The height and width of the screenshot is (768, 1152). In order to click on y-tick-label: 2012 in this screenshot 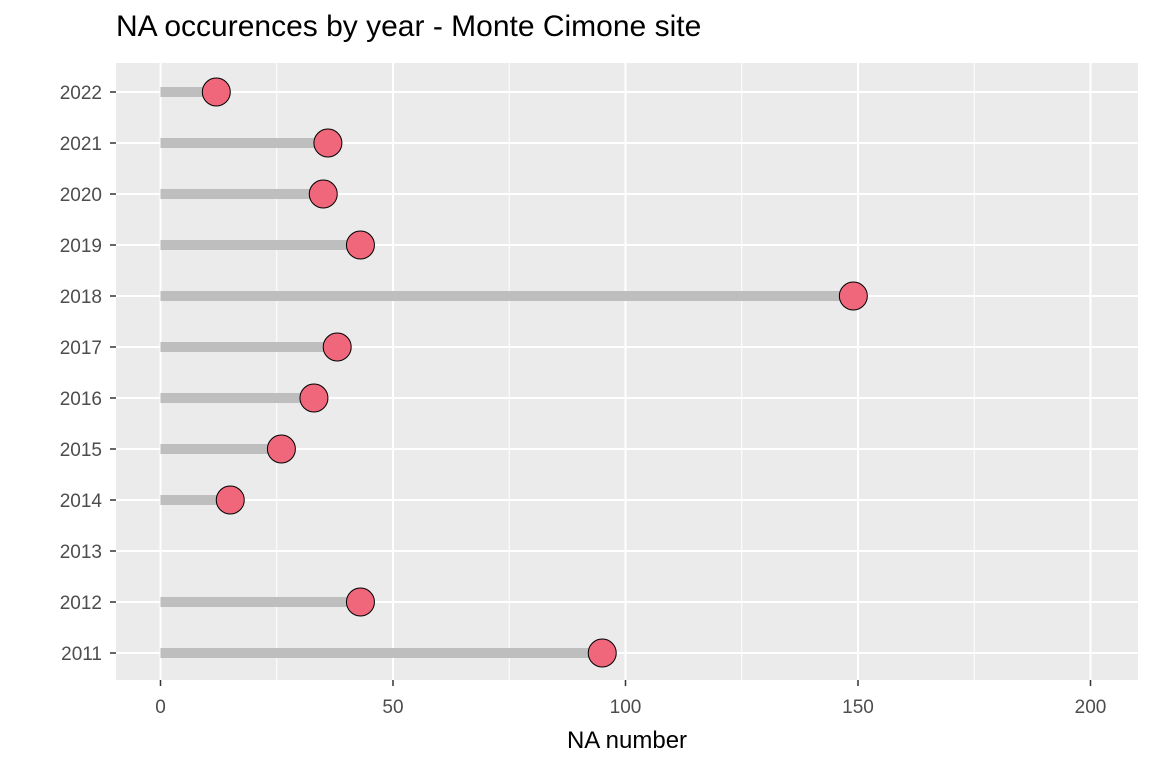, I will do `click(81, 603)`.